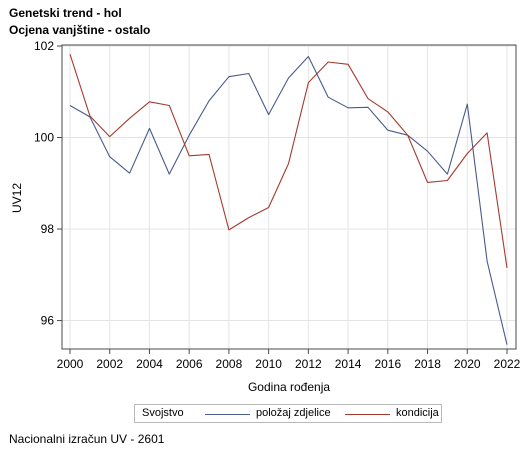 This screenshot has width=529, height=454. I want to click on x-axis-label: Godina rođenja, so click(289, 387).